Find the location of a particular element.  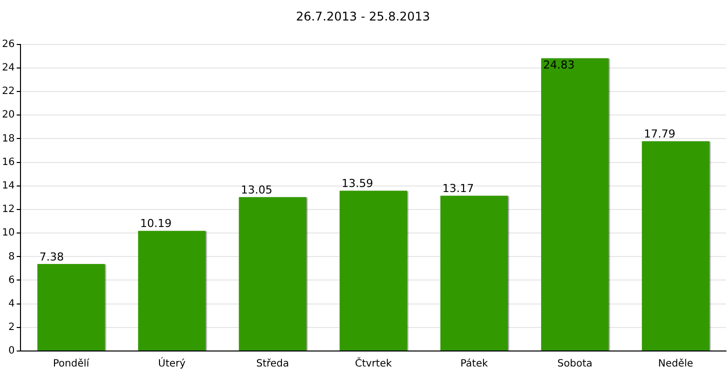

data-label: 24.83 is located at coordinates (559, 65).